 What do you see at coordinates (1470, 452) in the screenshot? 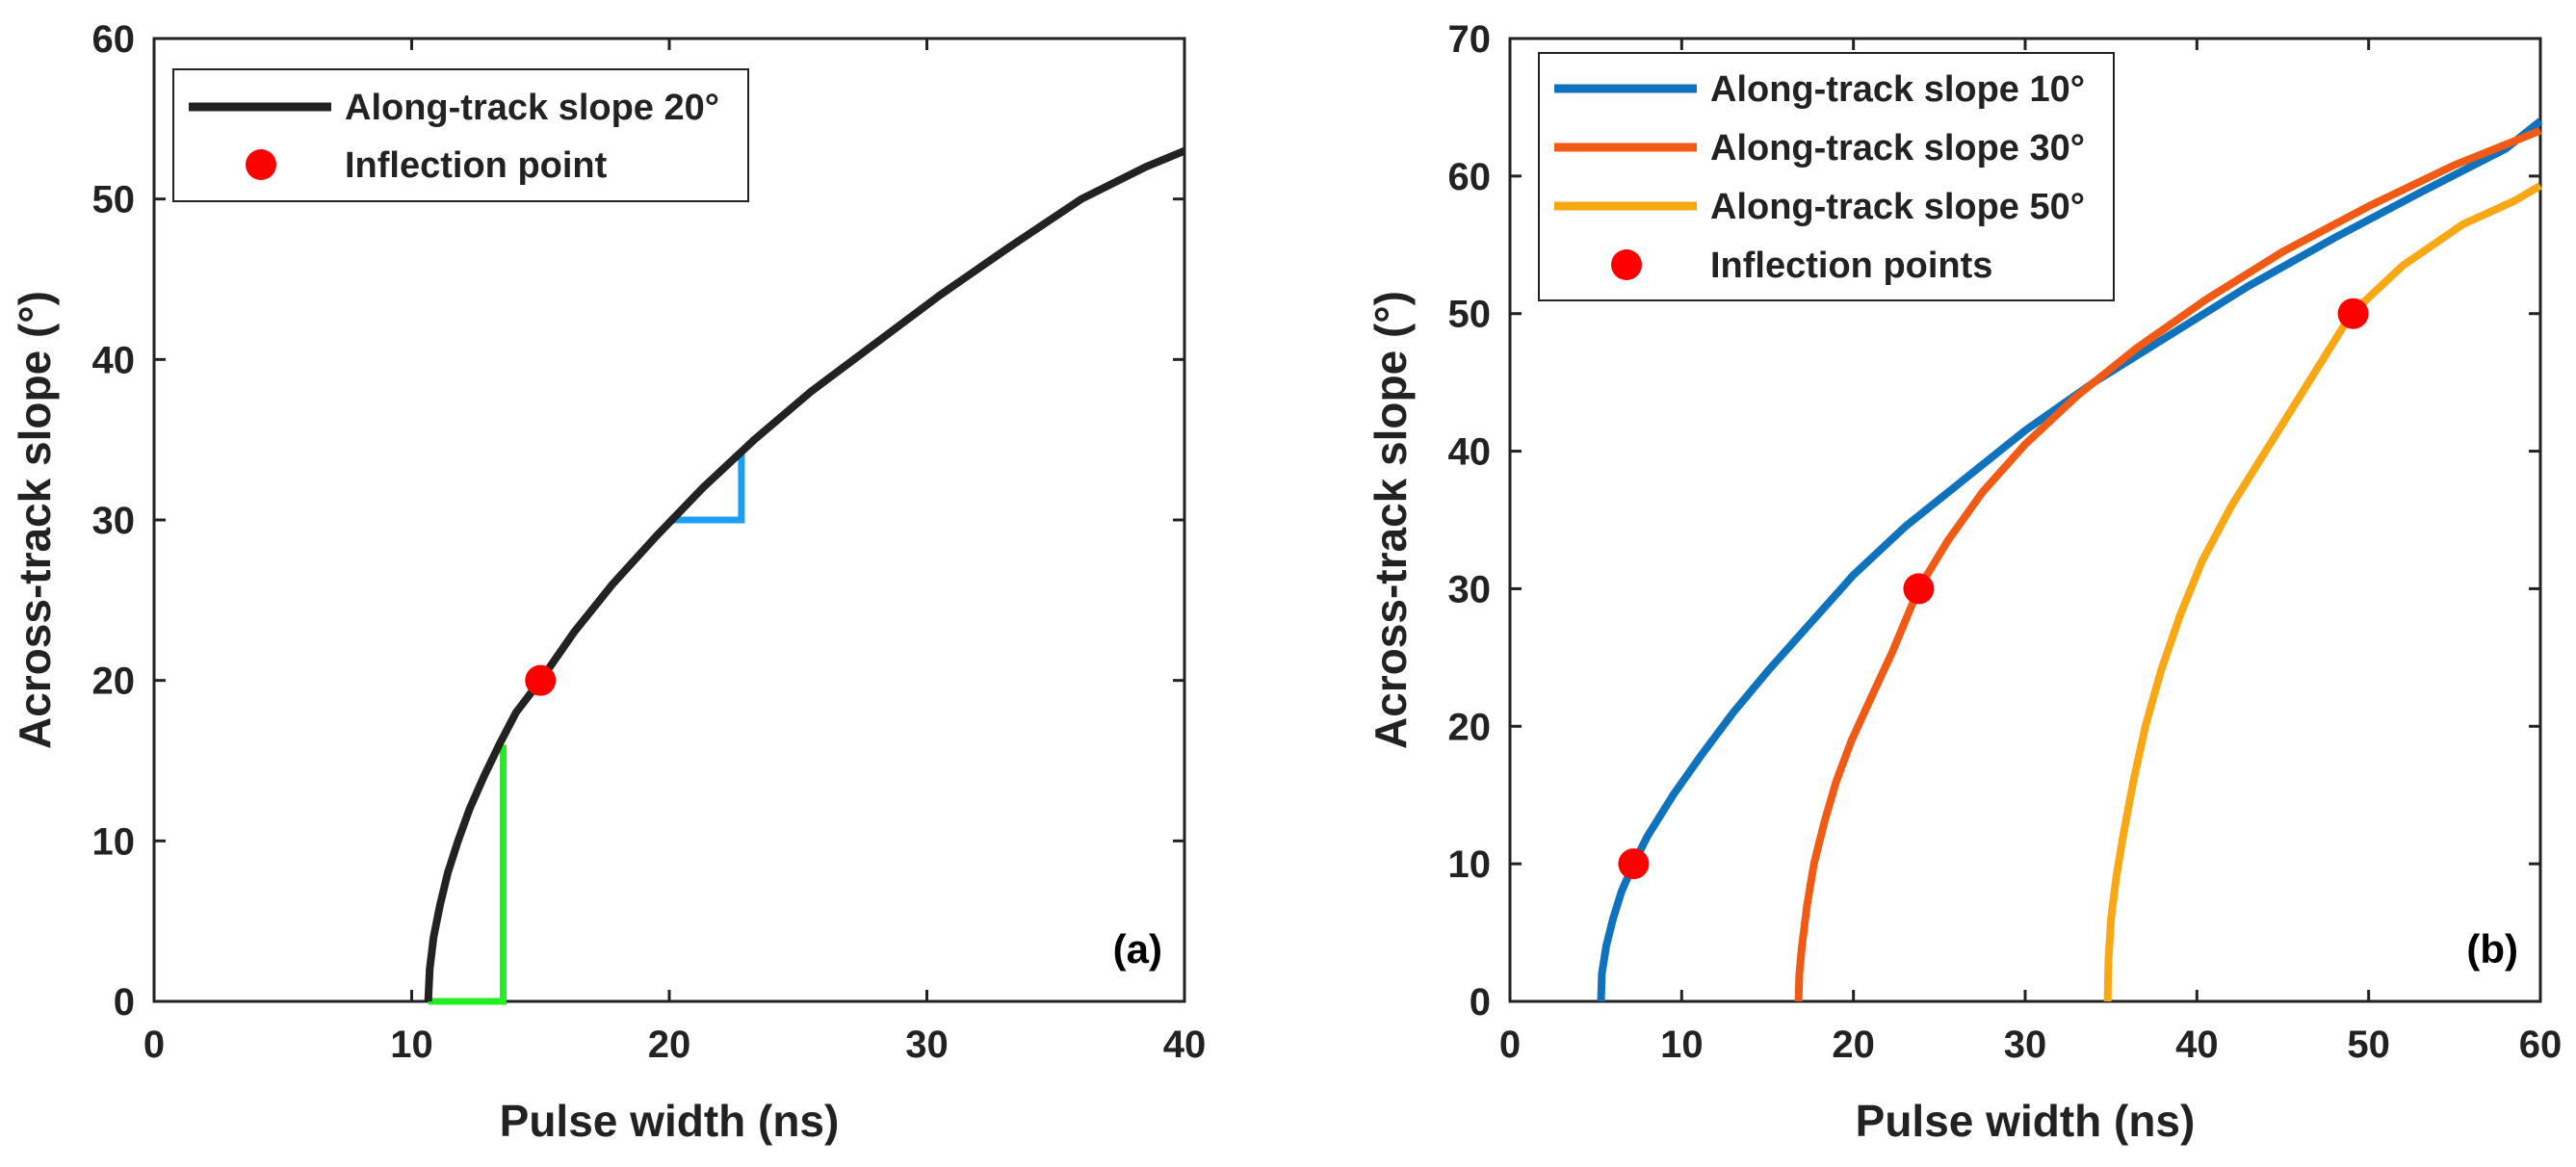
I see `y-tick-label-b-4: 40` at bounding box center [1470, 452].